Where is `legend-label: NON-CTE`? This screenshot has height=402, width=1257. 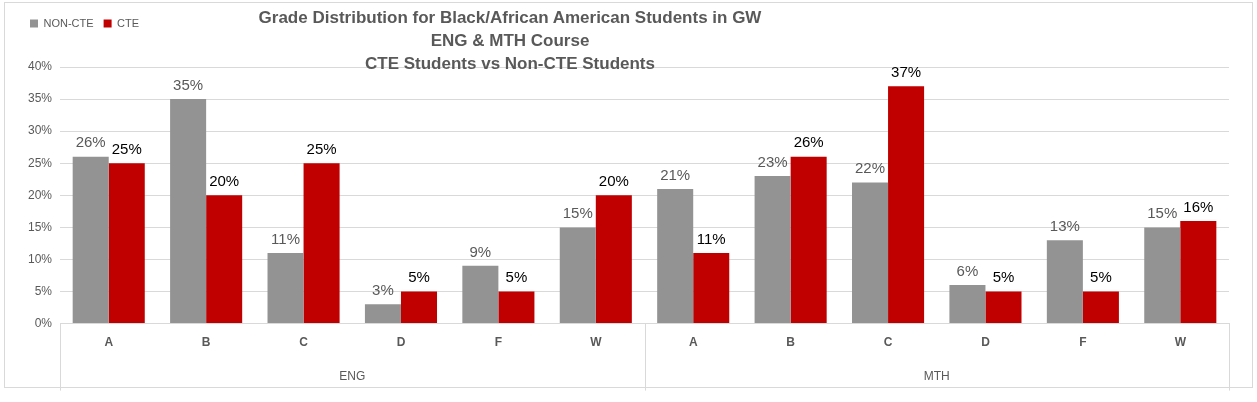 legend-label: NON-CTE is located at coordinates (68, 22).